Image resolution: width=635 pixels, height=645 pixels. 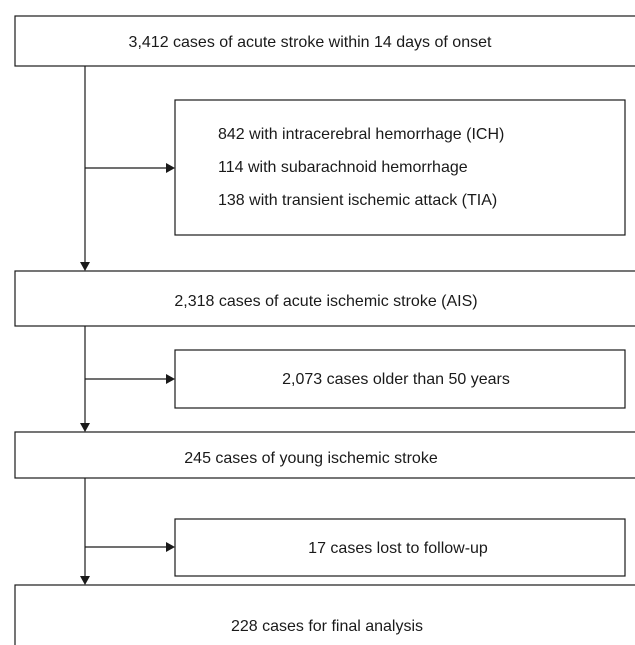 I want to click on box-label: 228 cases for final analysis, so click(x=327, y=626).